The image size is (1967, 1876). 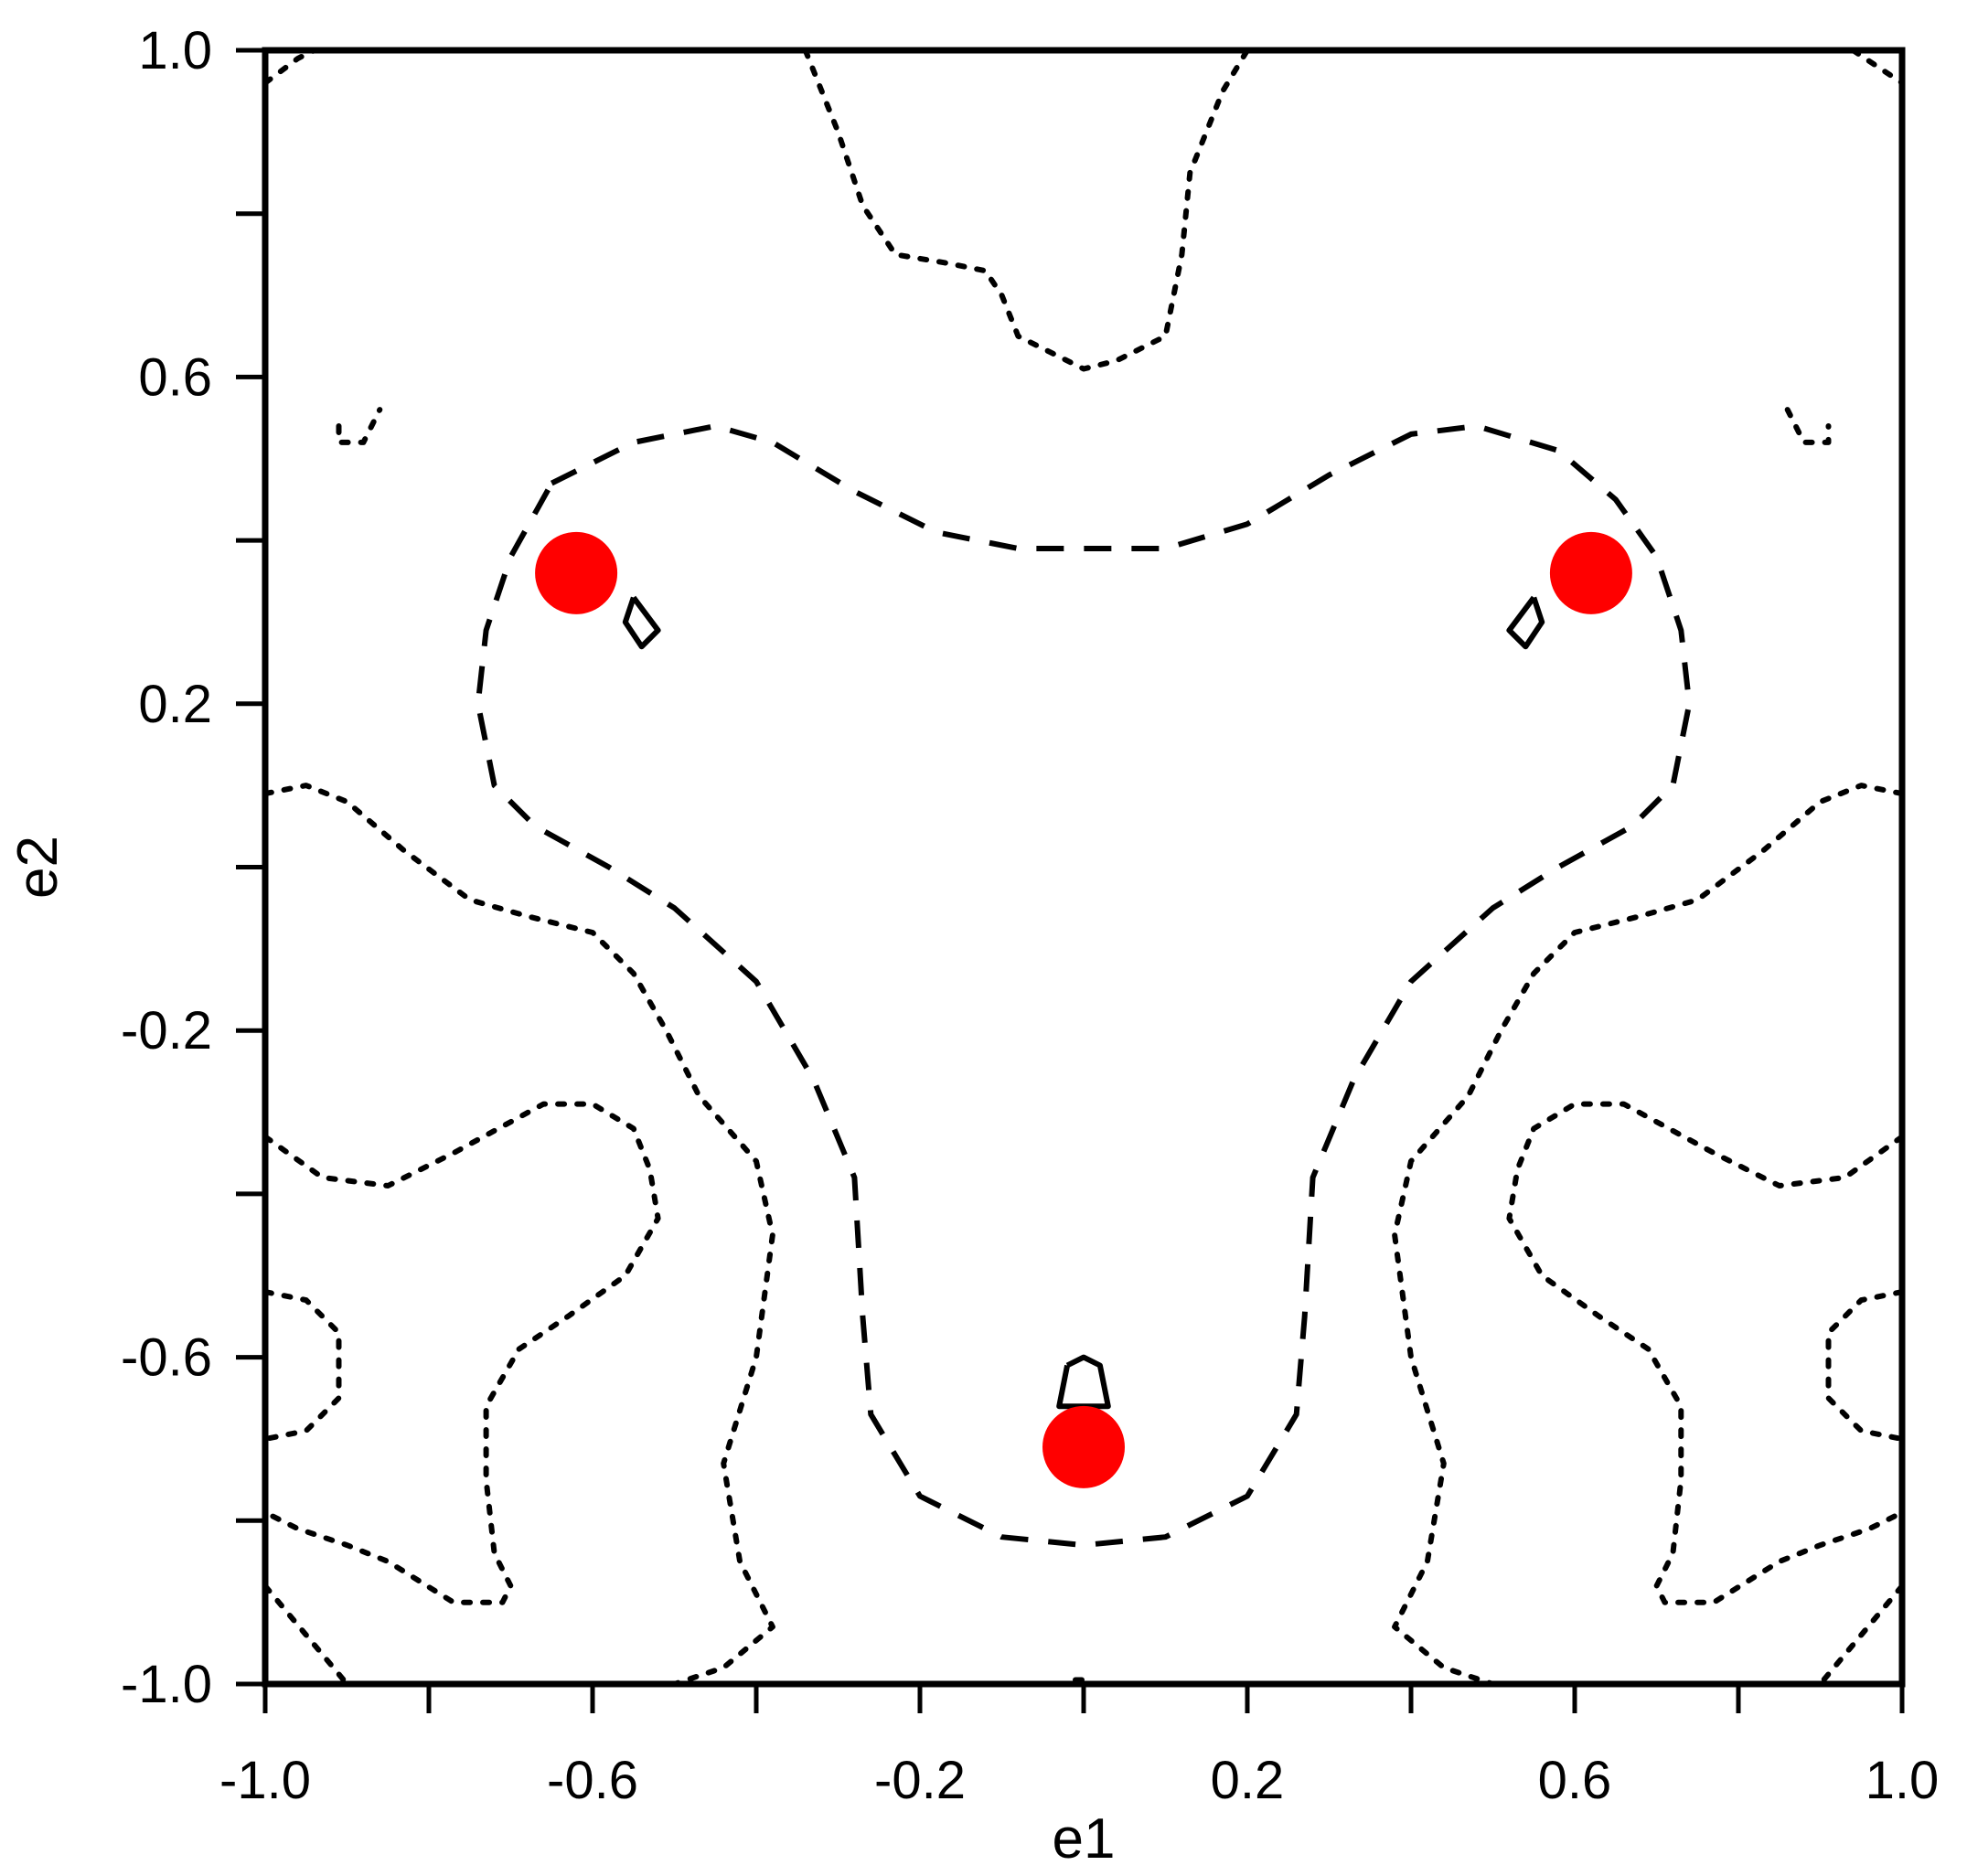 I want to click on x-axis-label: e1, so click(x=1084, y=1839).